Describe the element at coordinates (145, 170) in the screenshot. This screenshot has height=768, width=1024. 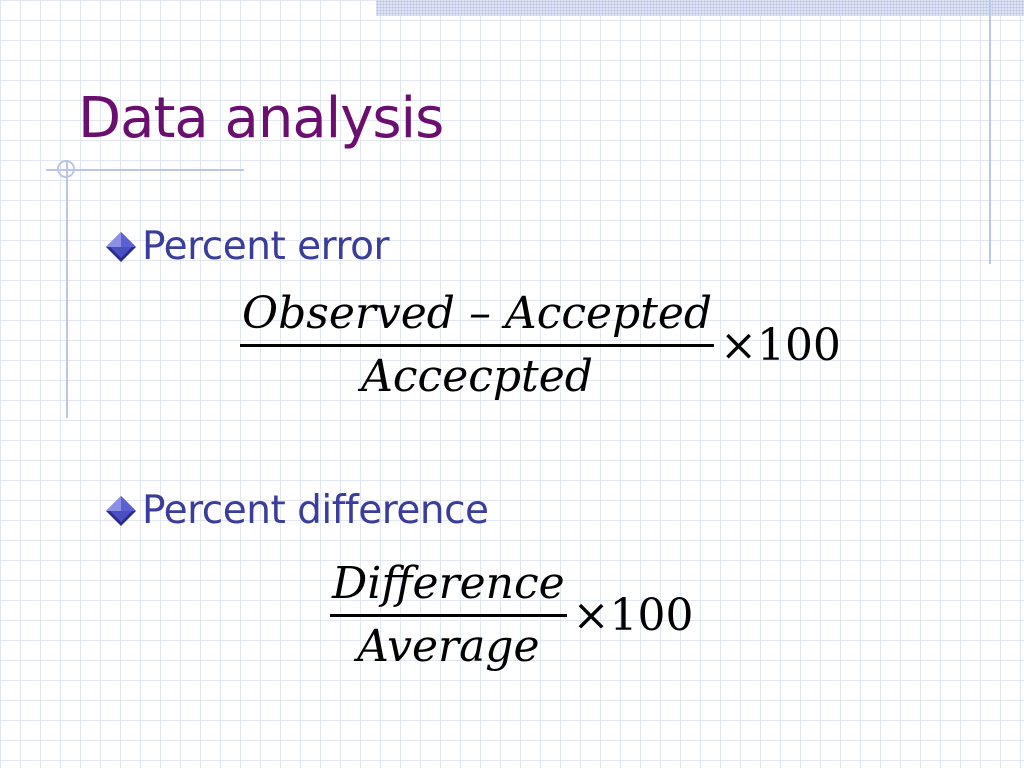
I see `title-underline-rule` at that location.